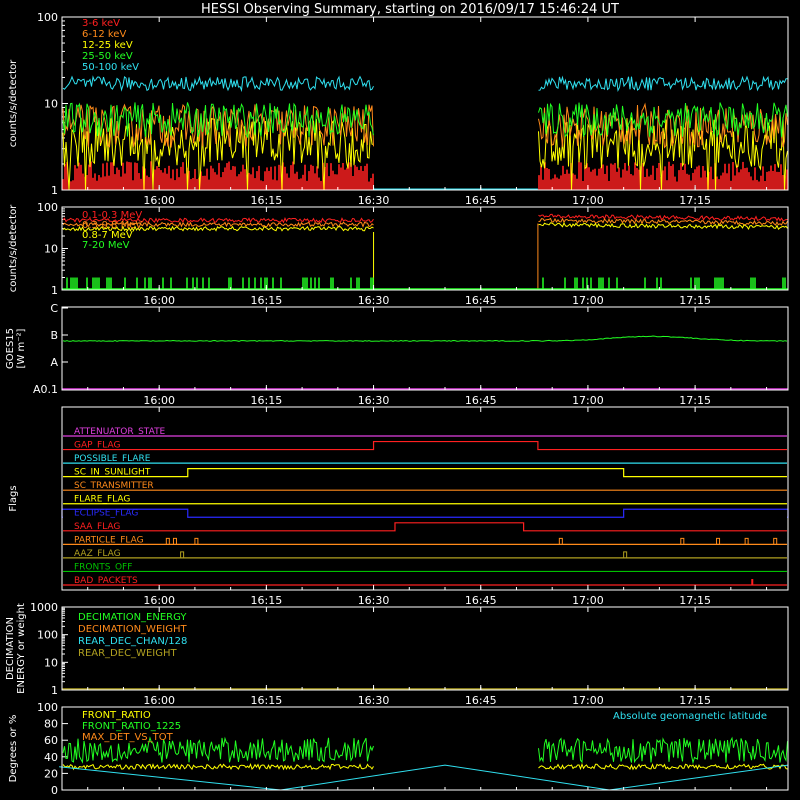 This screenshot has width=800, height=800. Describe the element at coordinates (425, 473) in the screenshot. I see `flag-trace-sc-in-sunlight` at that location.